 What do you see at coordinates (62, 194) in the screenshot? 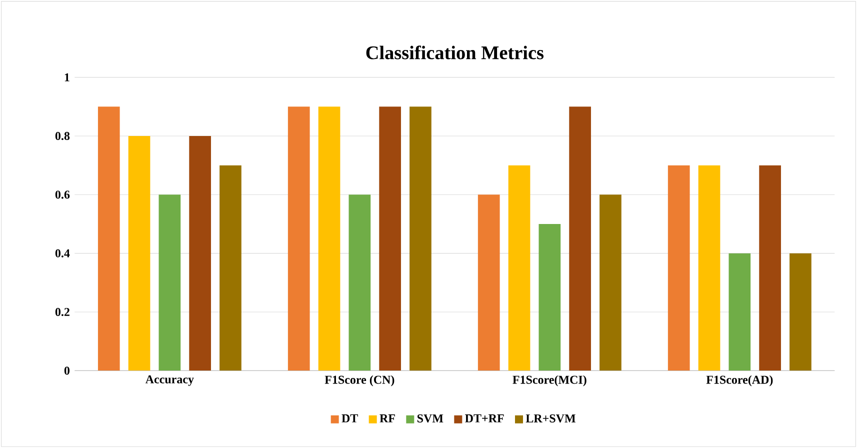
I see `y-tick-label: 0.6` at bounding box center [62, 194].